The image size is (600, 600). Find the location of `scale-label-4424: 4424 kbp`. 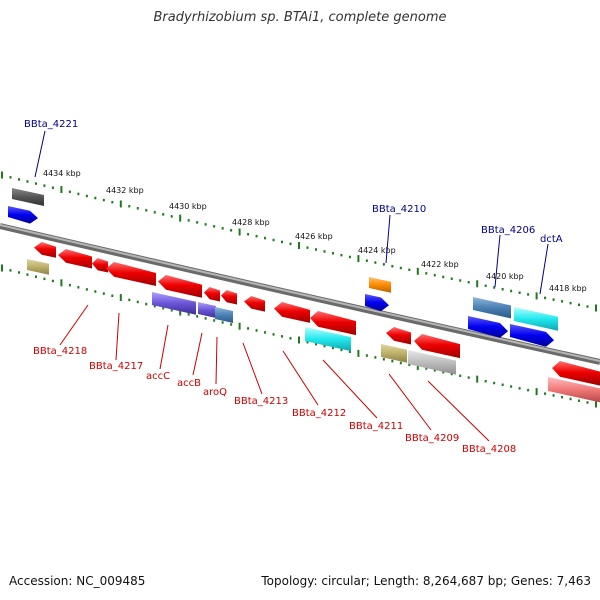

scale-label-4424: 4424 kbp is located at coordinates (377, 250).